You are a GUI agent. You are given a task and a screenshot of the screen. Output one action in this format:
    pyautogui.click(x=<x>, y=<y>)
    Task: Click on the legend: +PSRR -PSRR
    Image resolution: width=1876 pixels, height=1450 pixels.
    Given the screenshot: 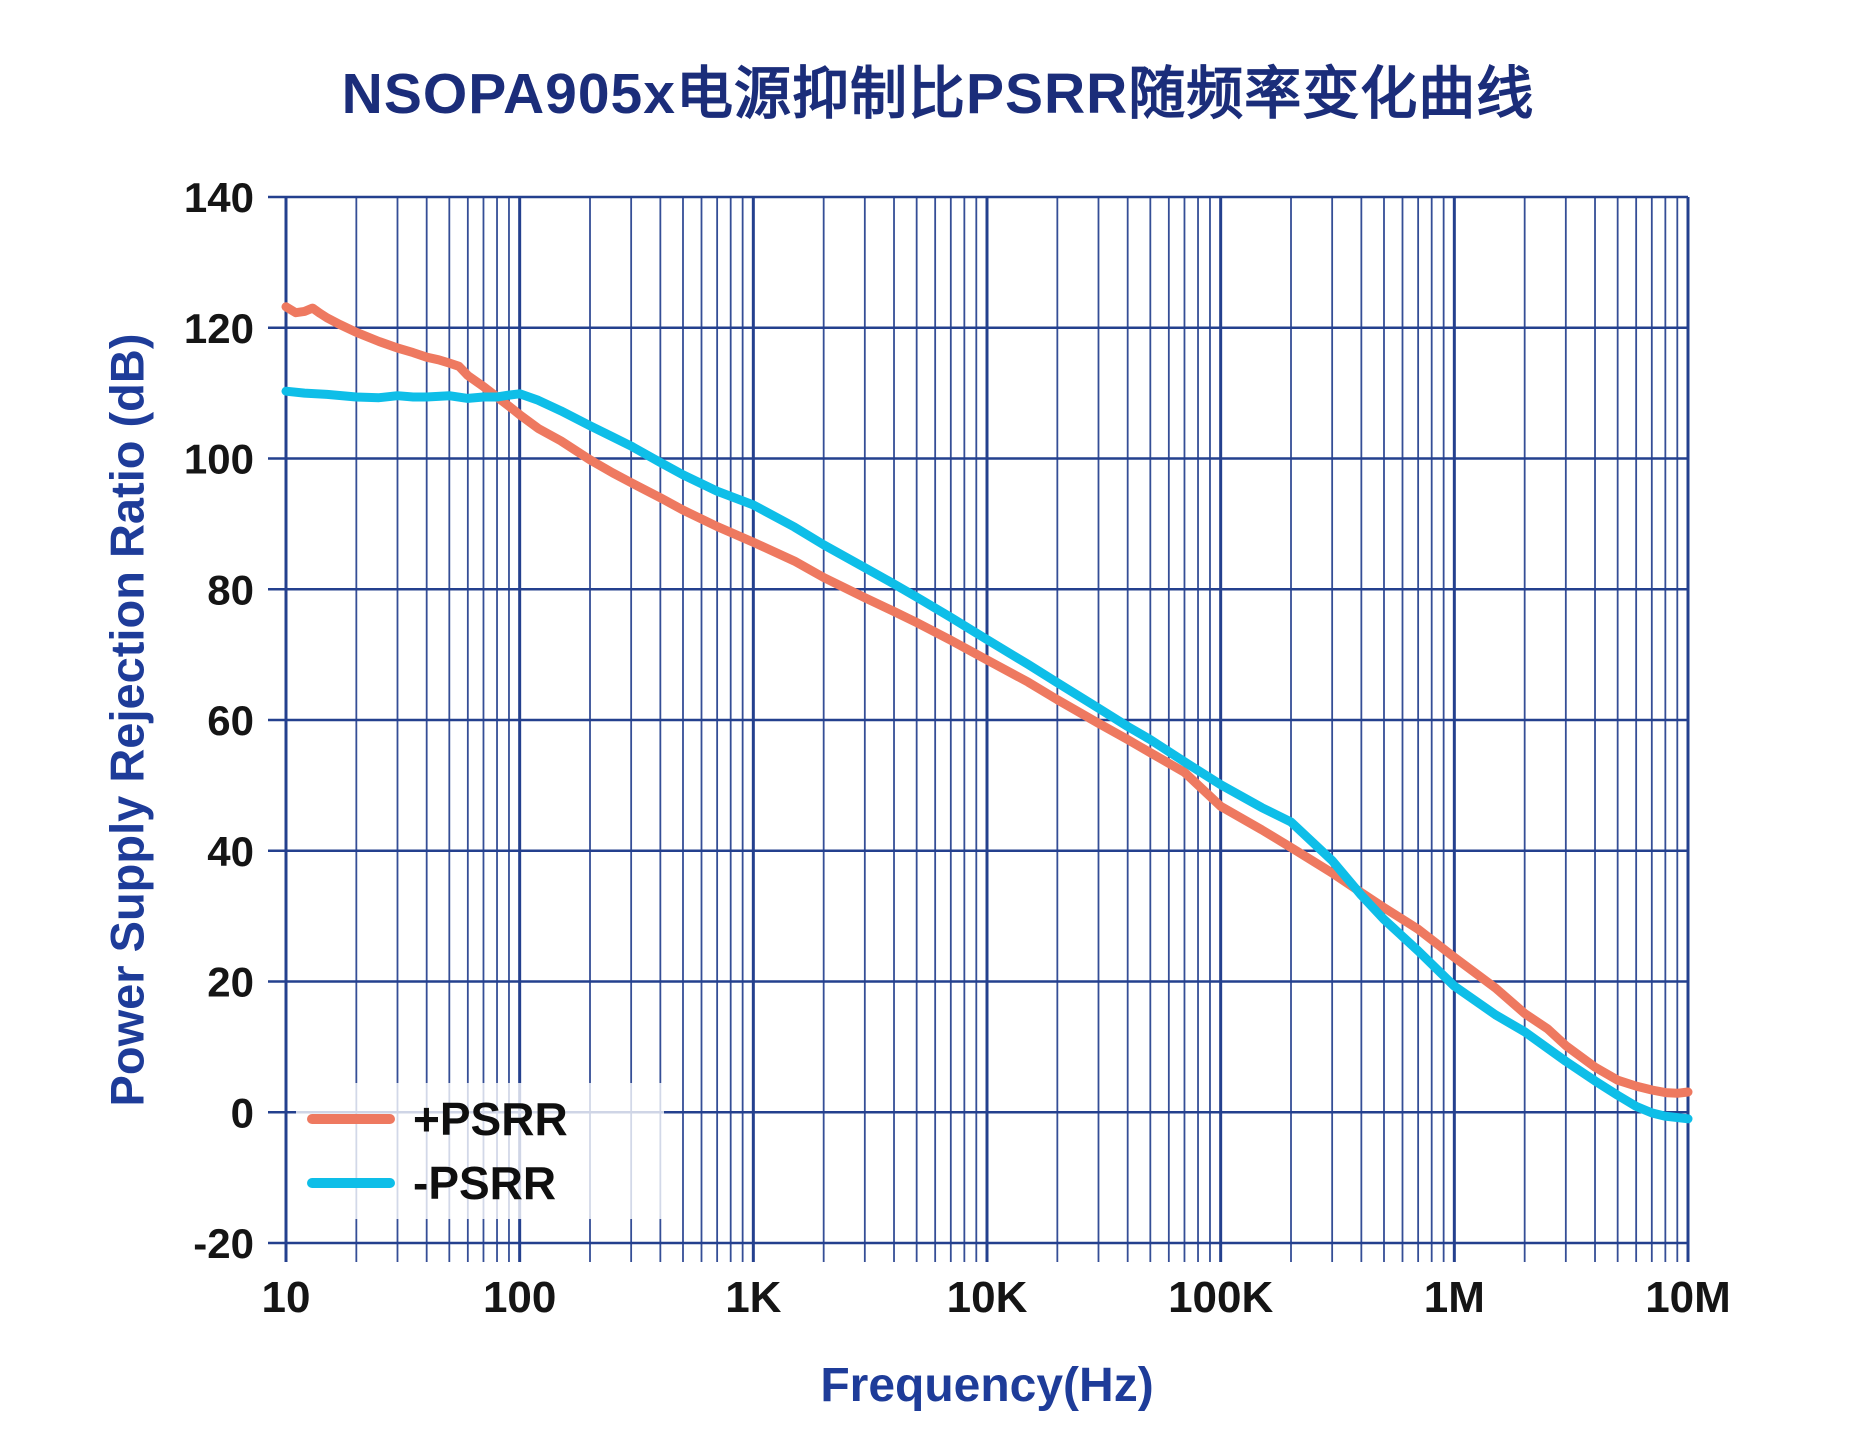 What is the action you would take?
    pyautogui.click(x=480, y=1151)
    